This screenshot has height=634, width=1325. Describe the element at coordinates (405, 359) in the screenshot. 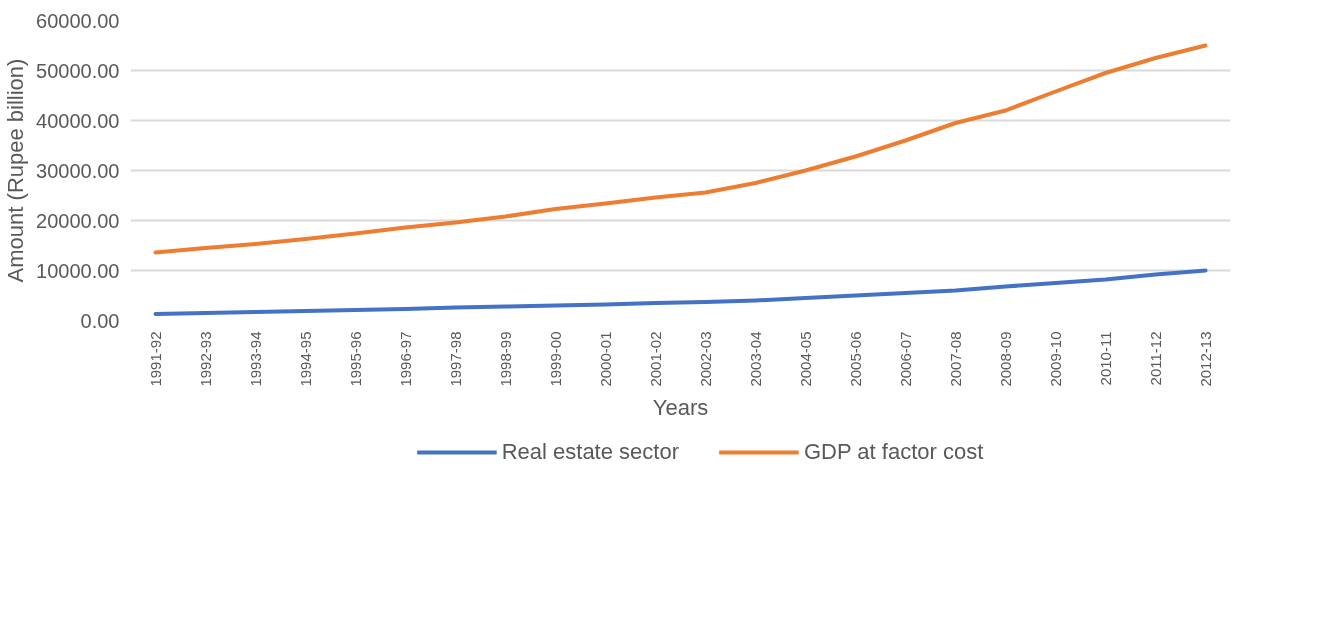

I see `x-tick-label: 1996-97` at that location.